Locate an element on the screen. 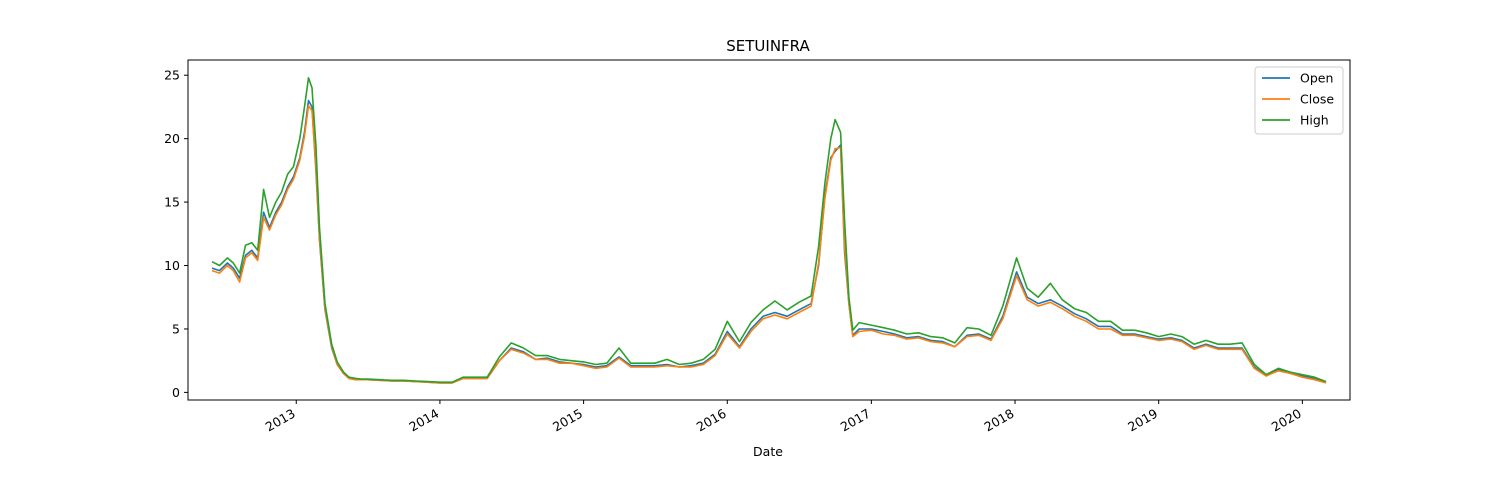 Image resolution: width=1500 pixels, height=500 pixels. legend-box is located at coordinates (1299, 100).